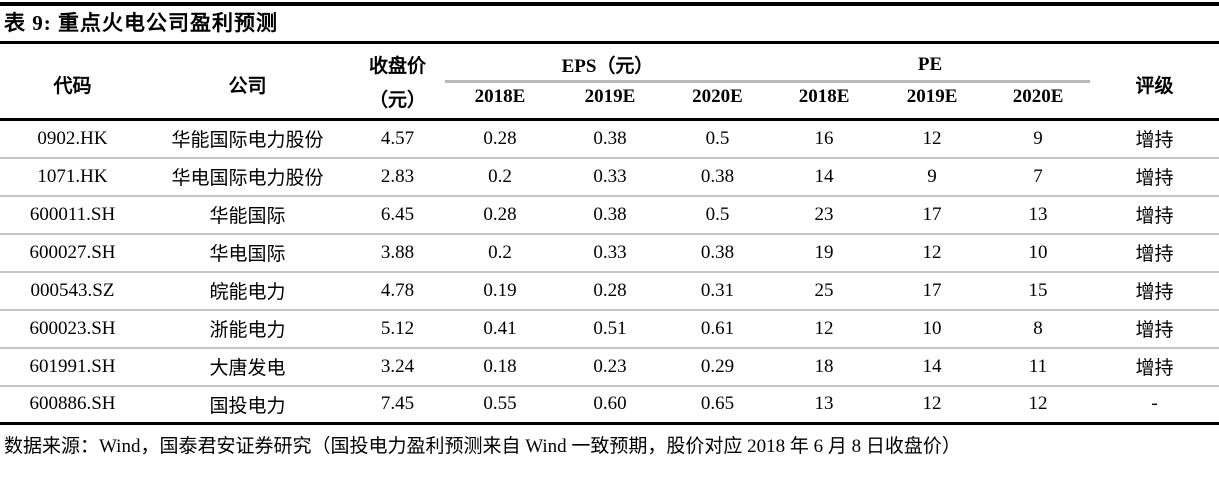  What do you see at coordinates (72, 290) in the screenshot?
I see `cell-code: 000543.SZ` at bounding box center [72, 290].